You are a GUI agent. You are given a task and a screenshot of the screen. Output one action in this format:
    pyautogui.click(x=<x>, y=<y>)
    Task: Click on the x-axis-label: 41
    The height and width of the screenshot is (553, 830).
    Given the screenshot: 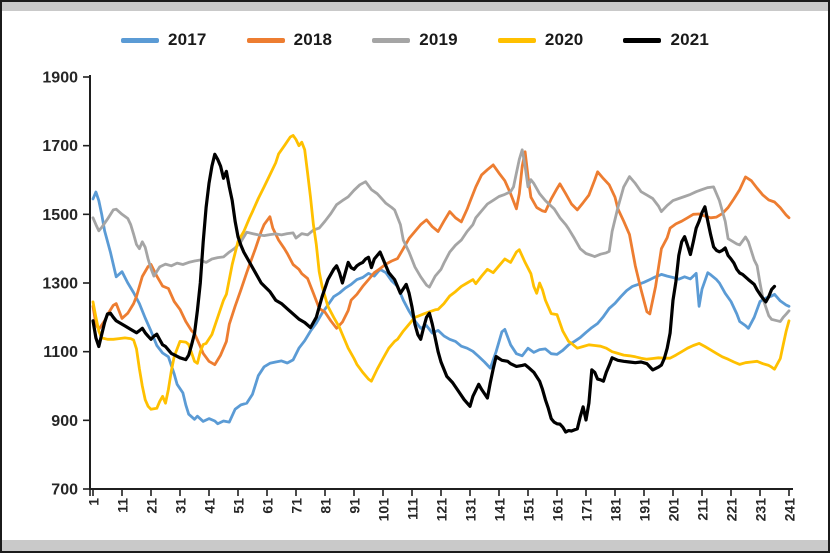 What is the action you would take?
    pyautogui.click(x=210, y=506)
    